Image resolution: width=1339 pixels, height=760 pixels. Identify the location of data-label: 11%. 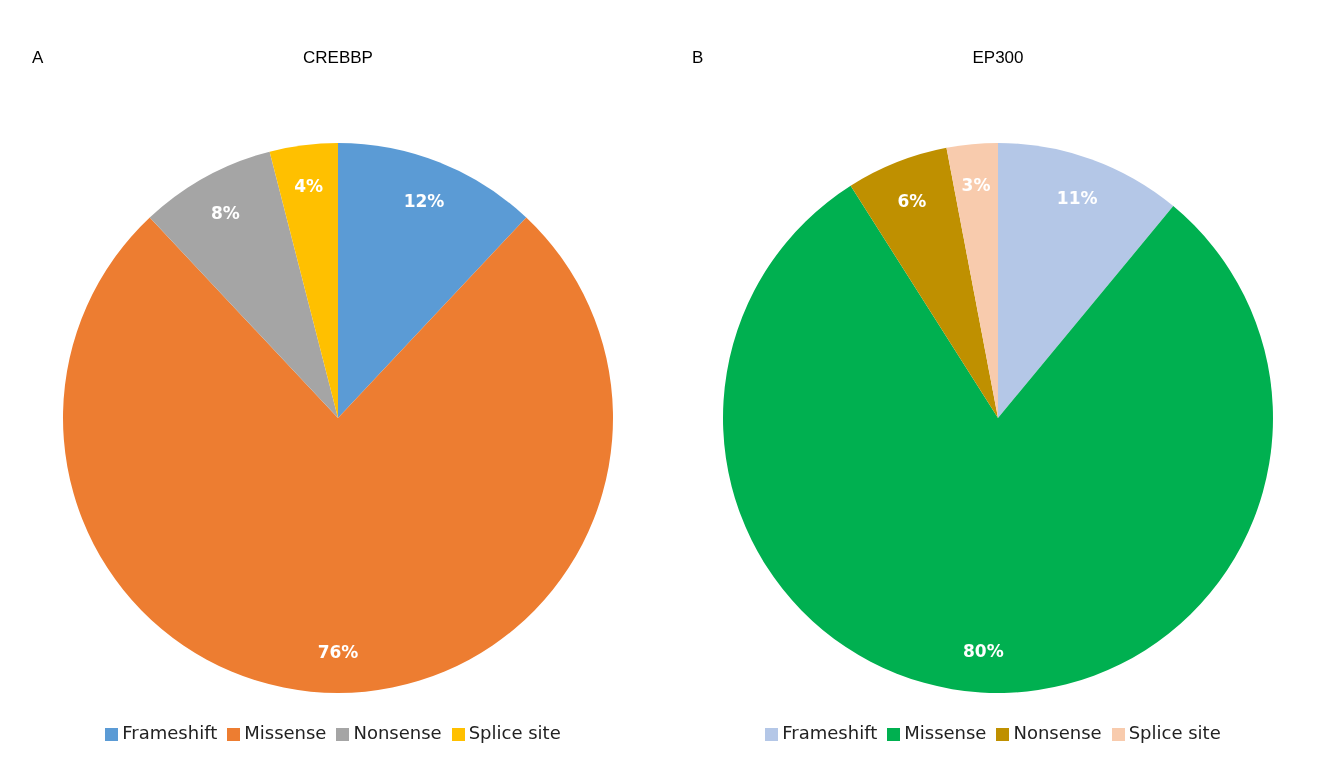
(1077, 198).